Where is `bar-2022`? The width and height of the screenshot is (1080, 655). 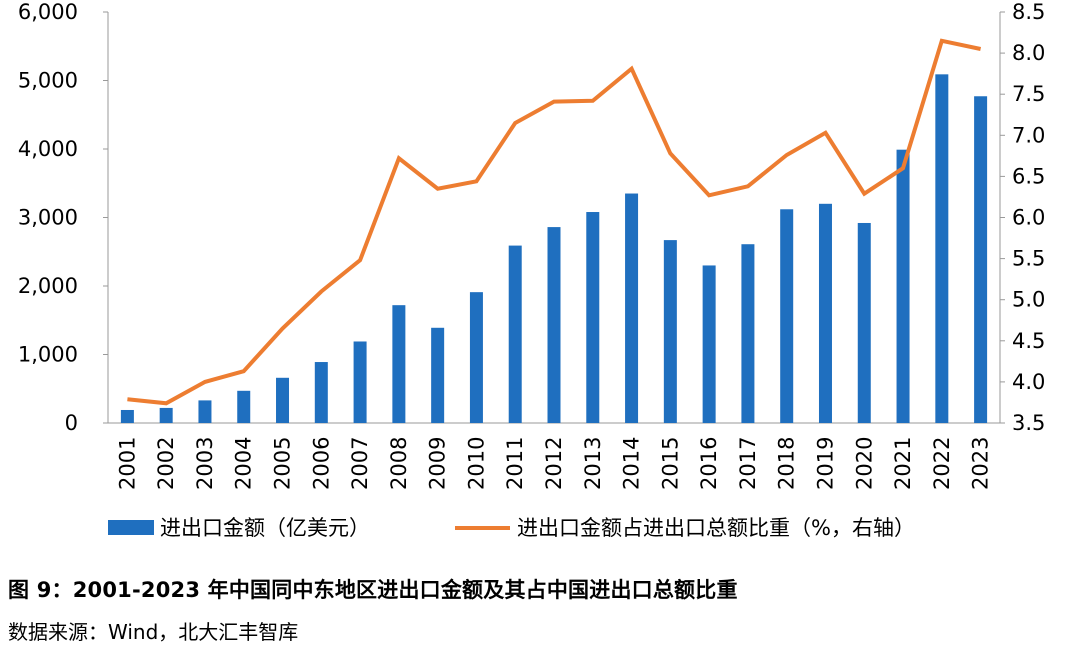
bar-2022 is located at coordinates (942, 249).